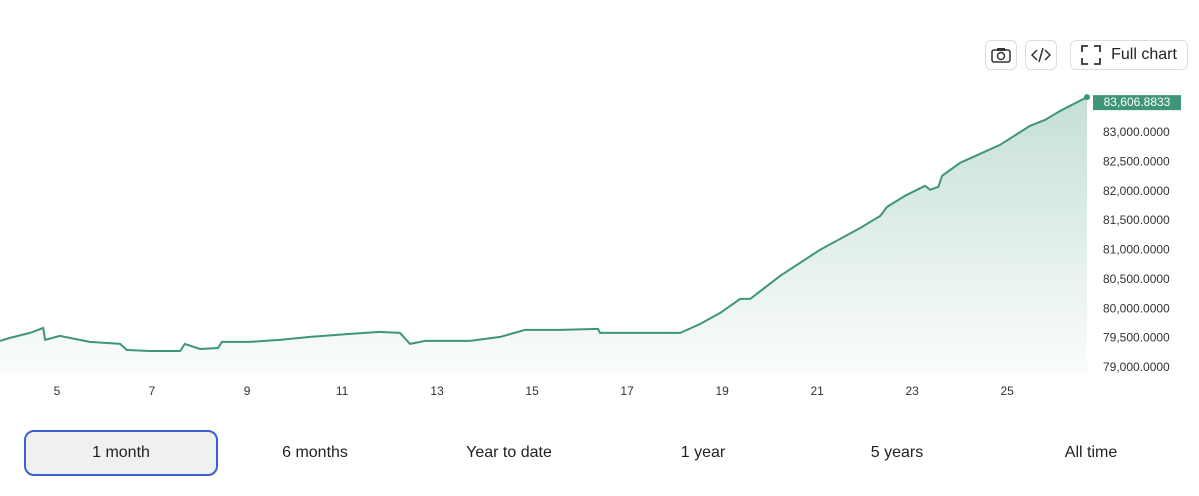 This screenshot has height=496, width=1199. I want to click on y-tick-label: 79,000.0000, so click(1136, 367).